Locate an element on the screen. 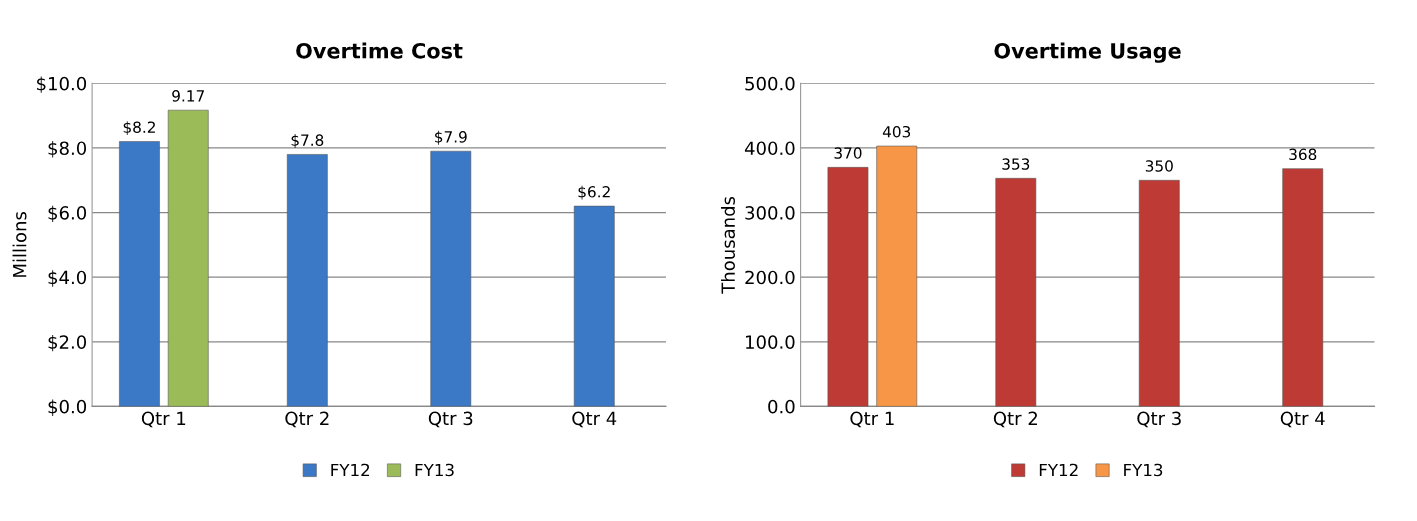  data-label: 9.17 is located at coordinates (188, 96).